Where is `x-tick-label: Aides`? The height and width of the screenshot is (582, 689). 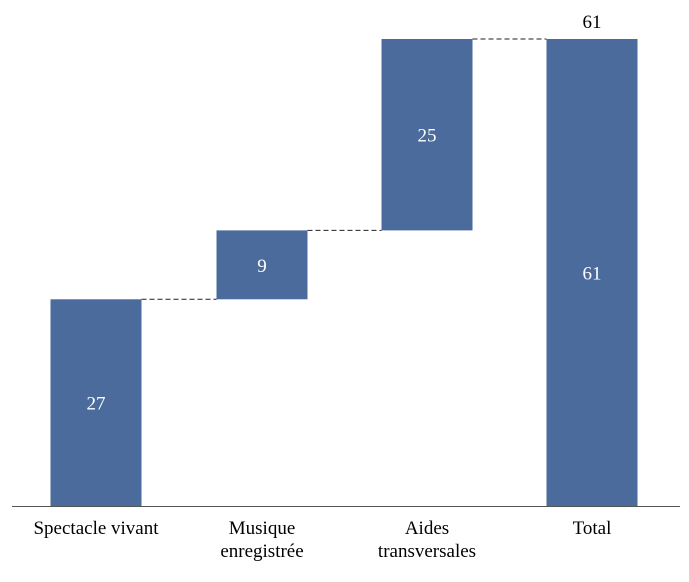
x-tick-label: Aides is located at coordinates (427, 528).